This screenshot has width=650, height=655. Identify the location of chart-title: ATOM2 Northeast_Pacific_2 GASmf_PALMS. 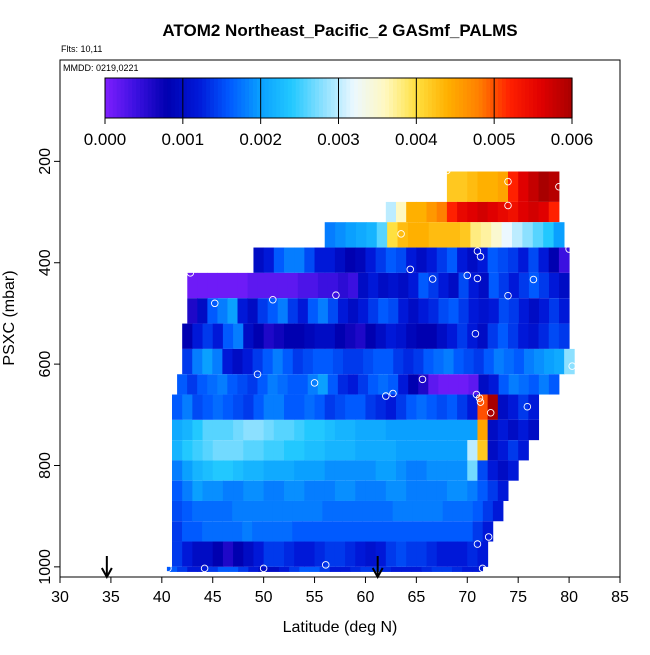
(339, 30).